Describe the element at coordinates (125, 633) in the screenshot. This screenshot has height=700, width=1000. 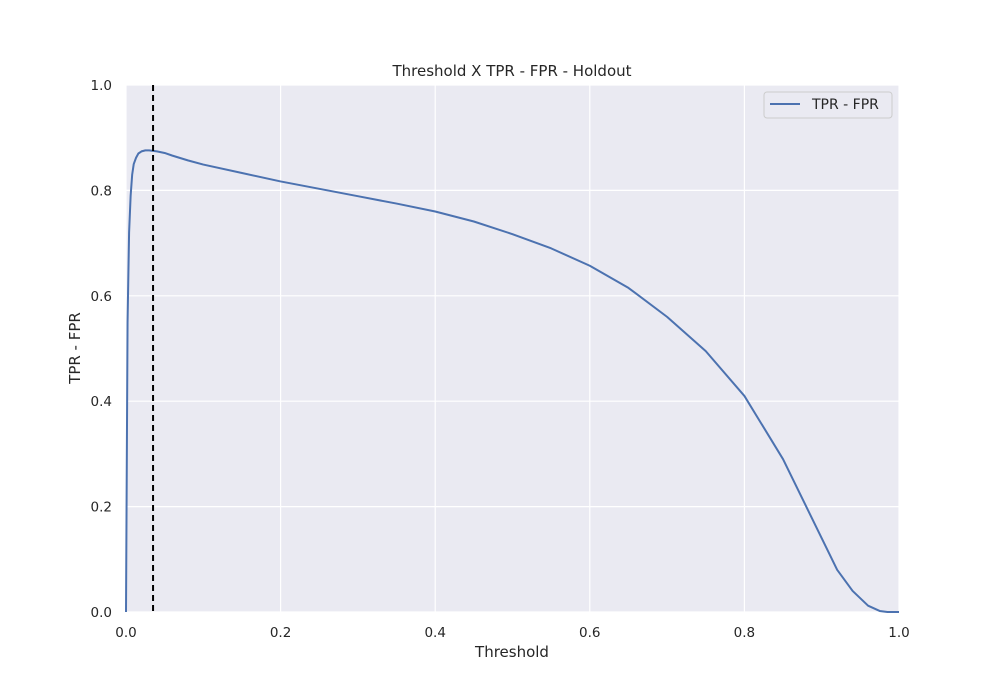
I see `x-tick-label: 0.0` at that location.